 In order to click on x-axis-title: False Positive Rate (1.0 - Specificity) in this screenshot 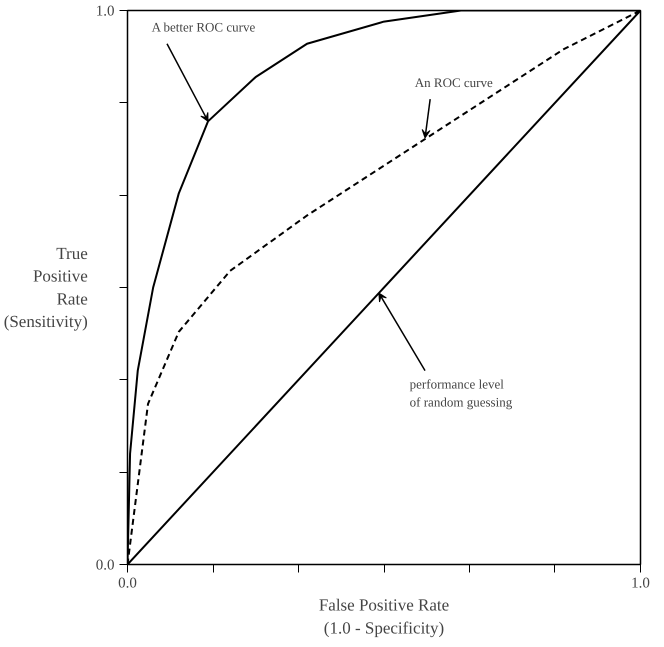, I will do `click(384, 617)`.